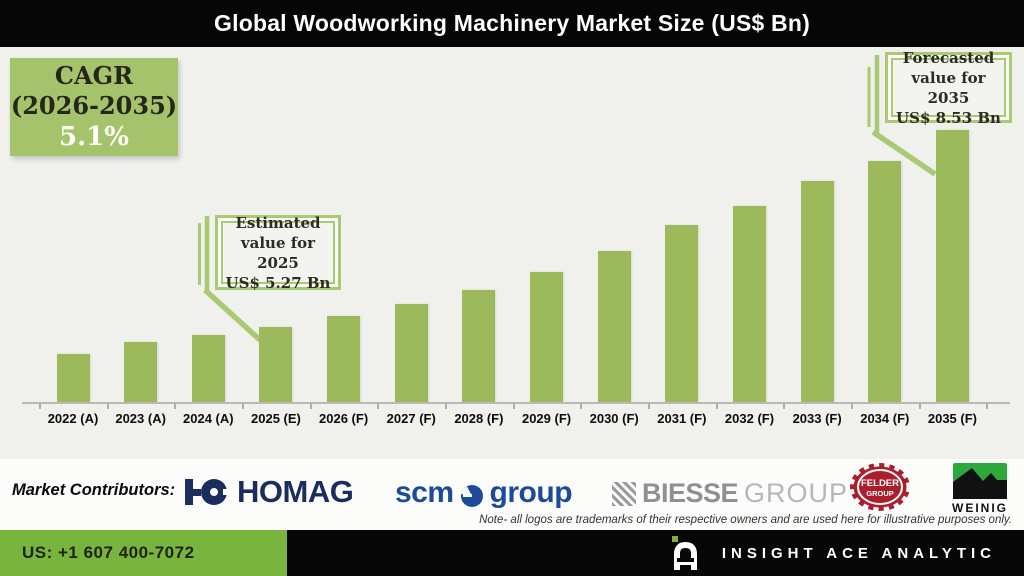 This screenshot has width=1024, height=576. I want to click on bar-2029, so click(547, 337).